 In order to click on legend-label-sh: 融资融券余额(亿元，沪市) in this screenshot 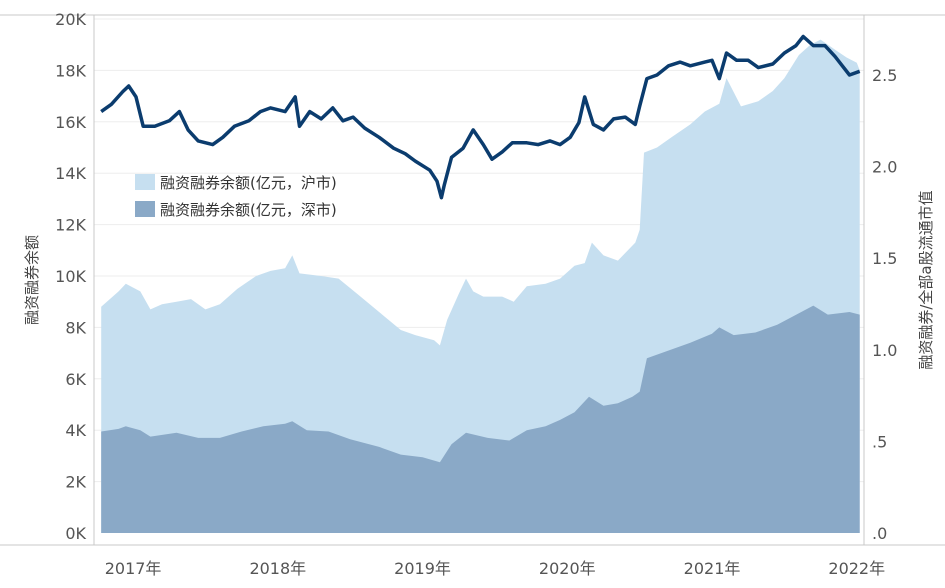, I will do `click(248, 183)`.